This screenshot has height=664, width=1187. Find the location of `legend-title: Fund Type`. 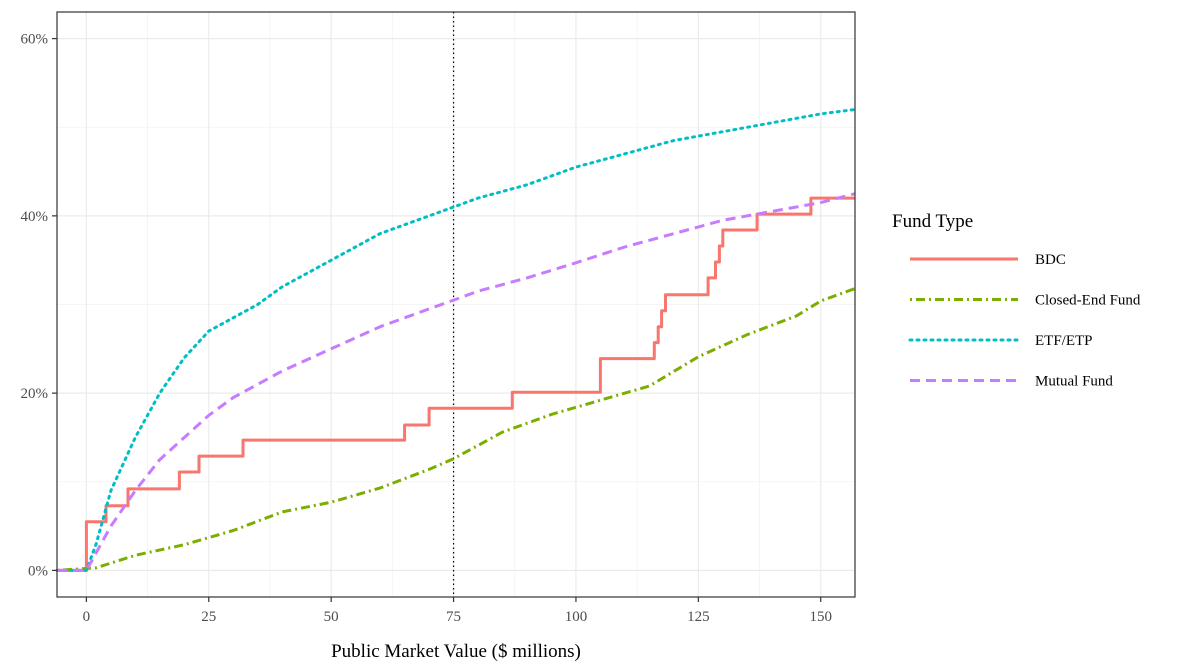

legend-title: Fund Type is located at coordinates (932, 221).